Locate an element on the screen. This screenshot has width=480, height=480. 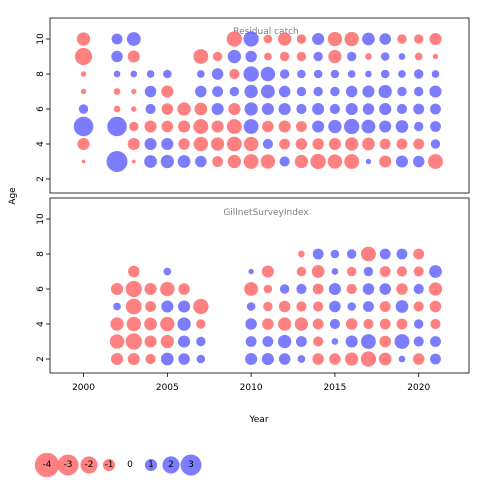
panel-title: Residual catch is located at coordinates (266, 32).